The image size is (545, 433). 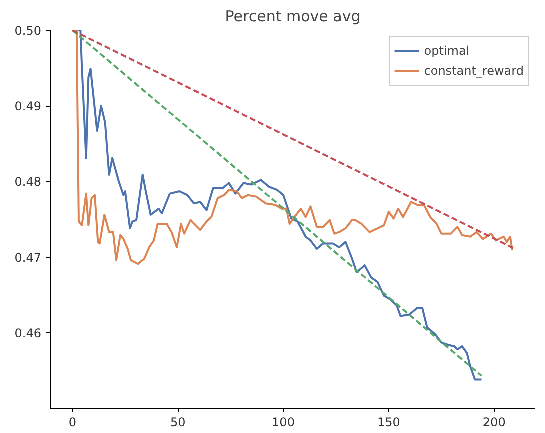 What do you see at coordinates (388, 423) in the screenshot?
I see `x-tick-label: 150` at bounding box center [388, 423].